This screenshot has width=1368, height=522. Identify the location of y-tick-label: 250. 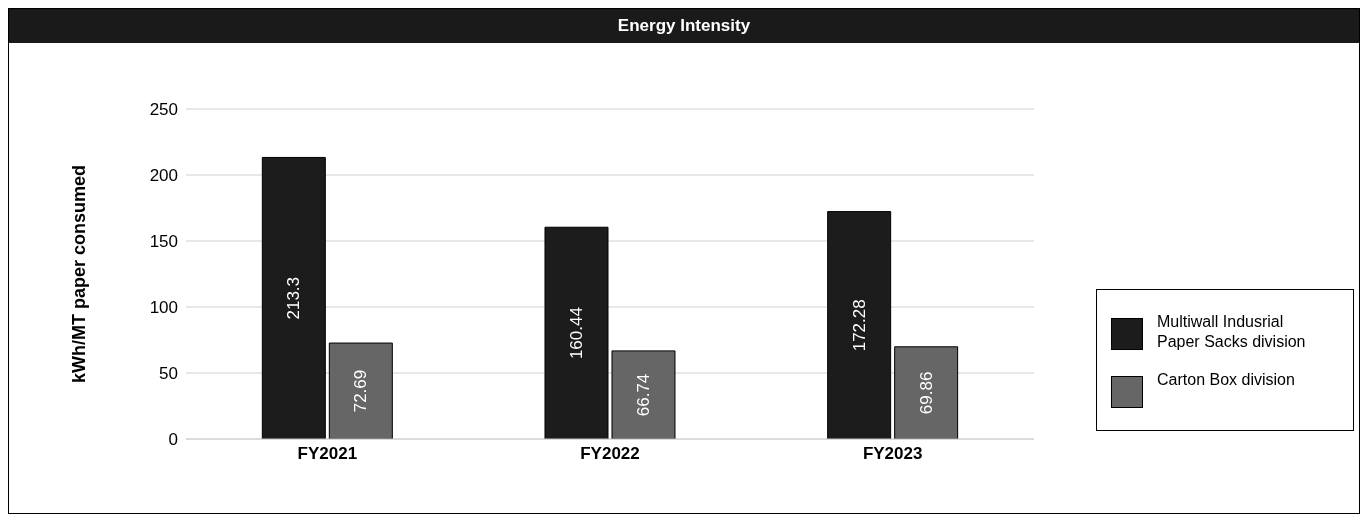
(163, 110).